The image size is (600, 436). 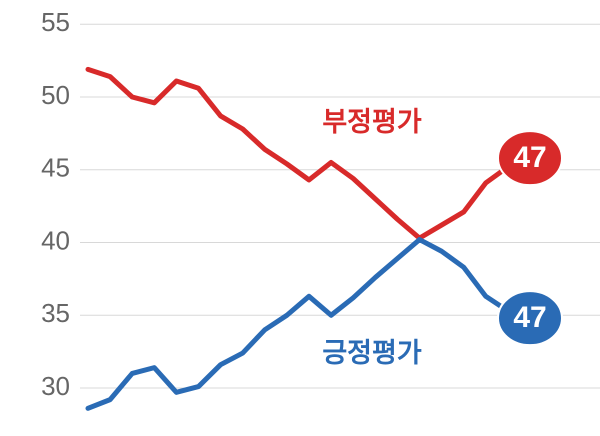 I want to click on y-tick-label: 40, so click(x=55, y=240).